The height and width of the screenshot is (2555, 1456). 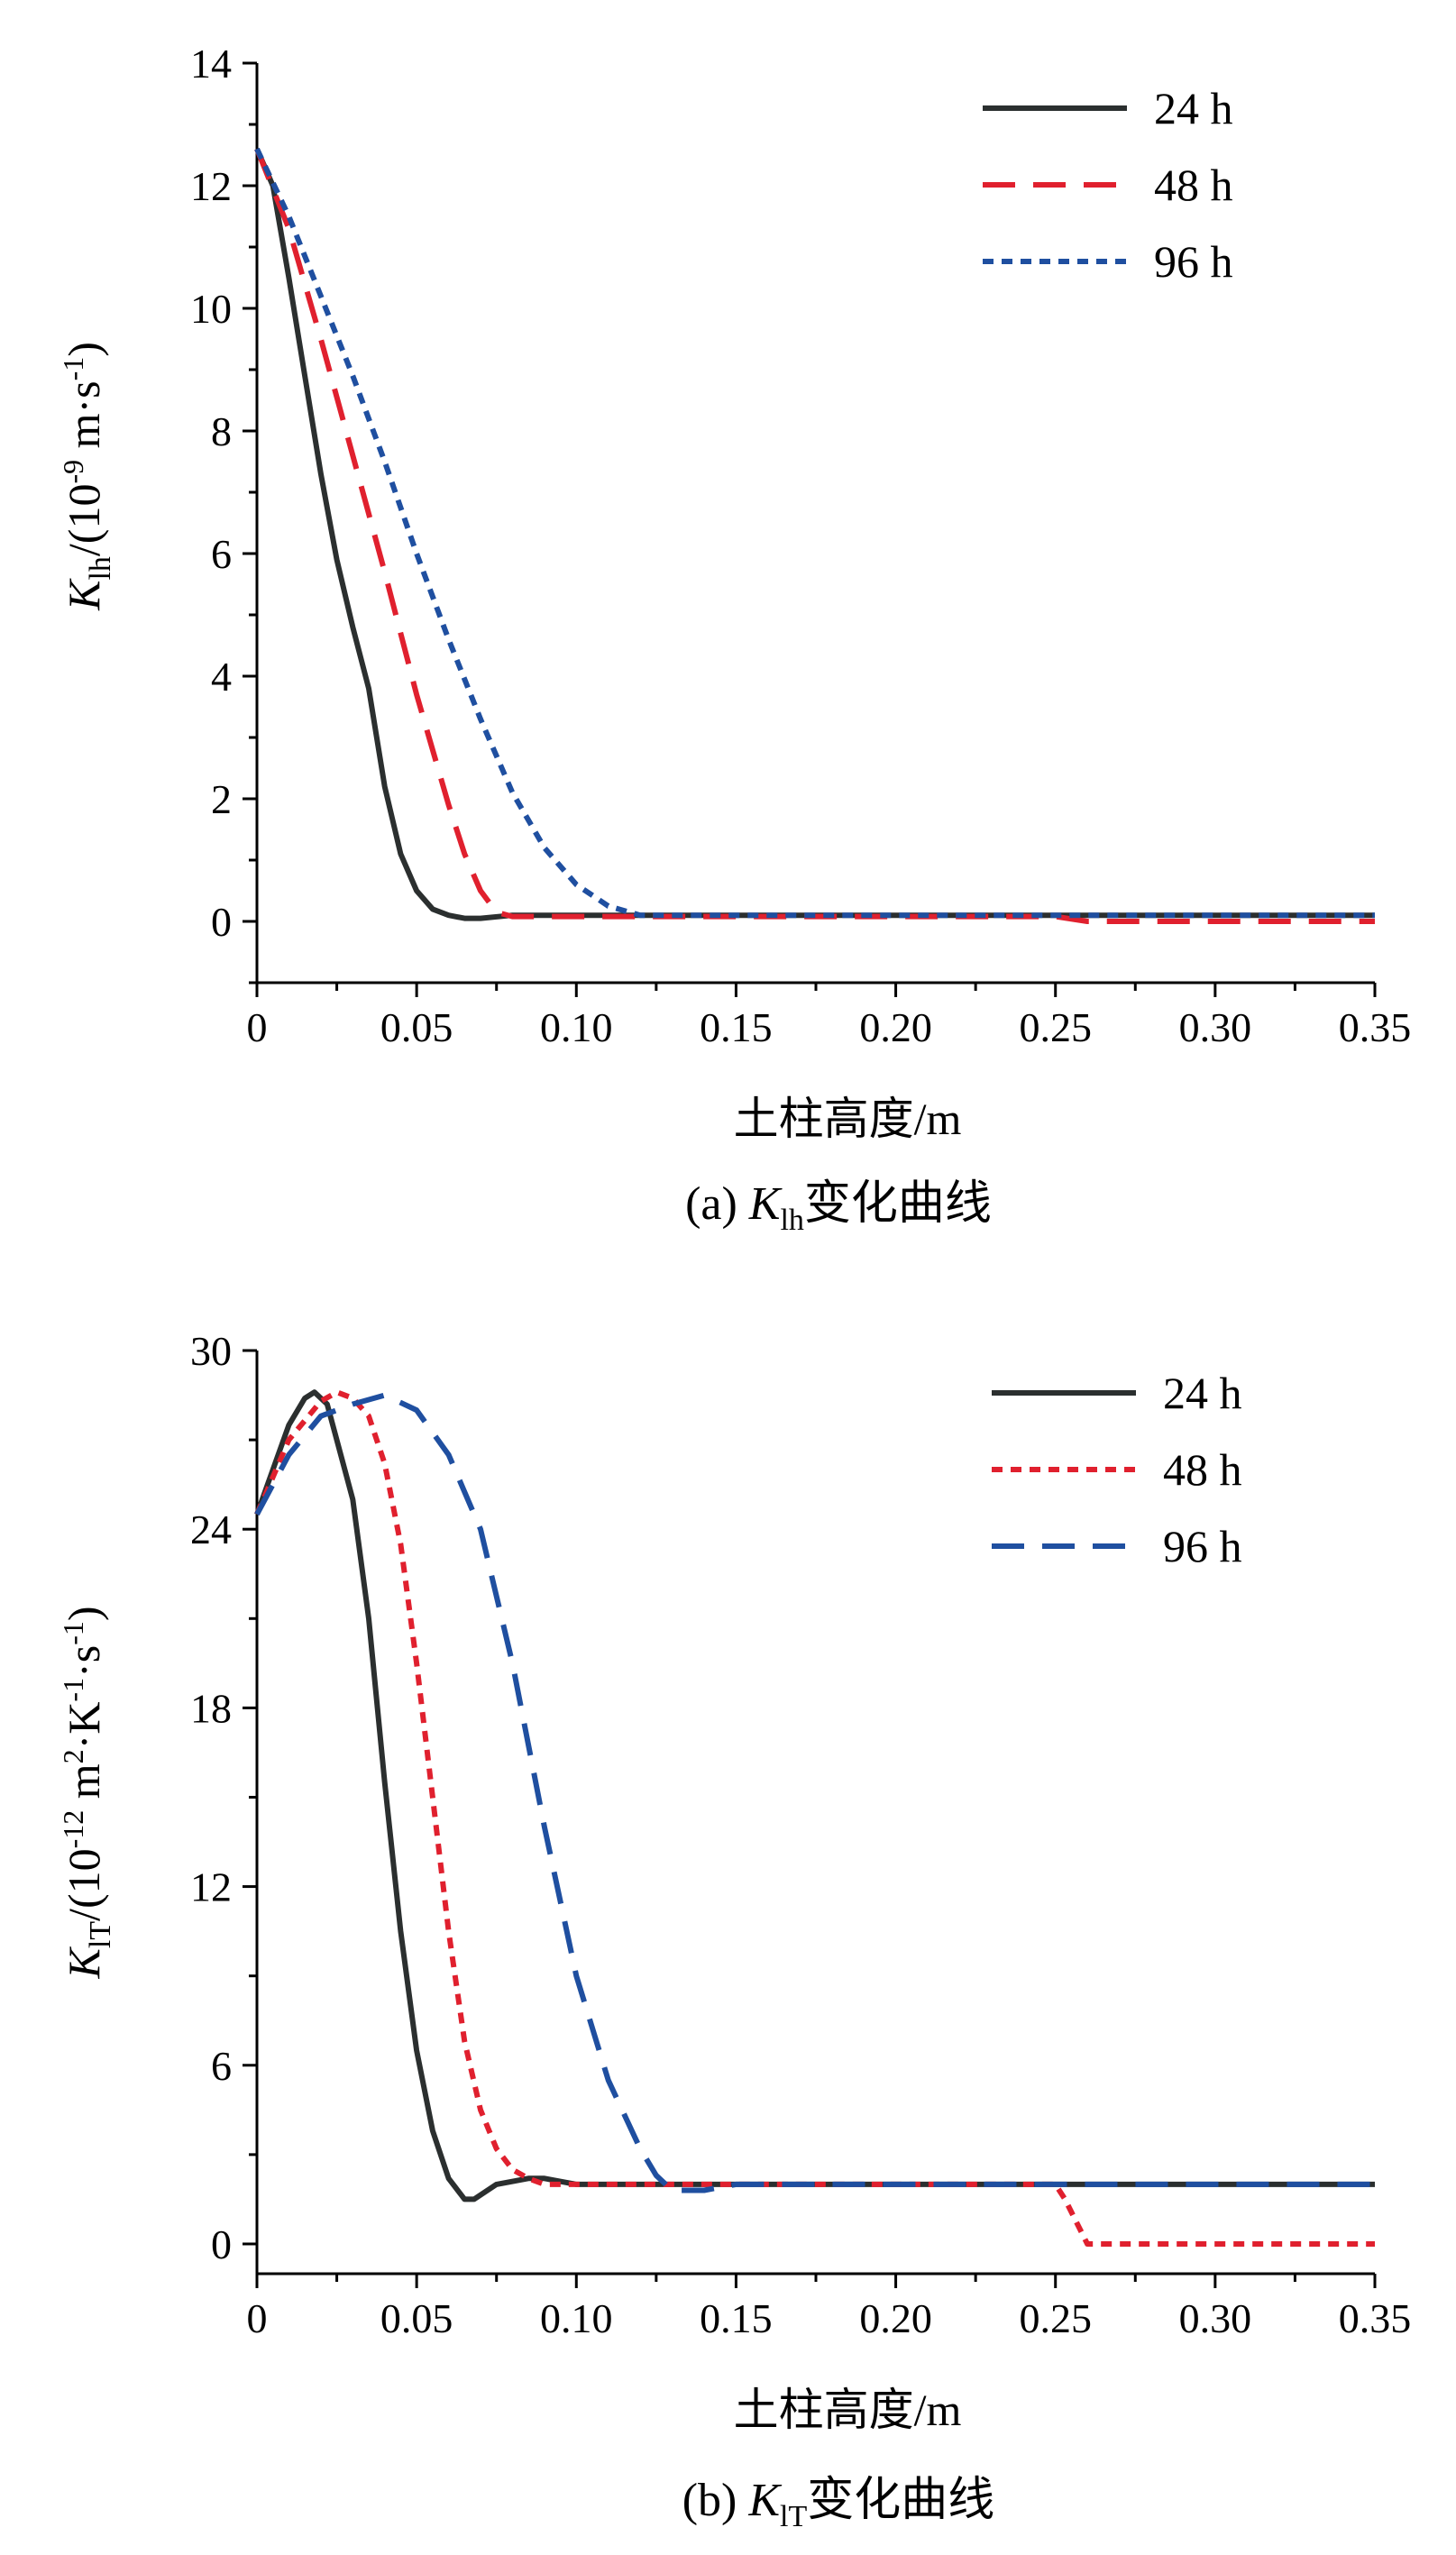 I want to click on y-tick-label: 8, so click(x=222, y=431).